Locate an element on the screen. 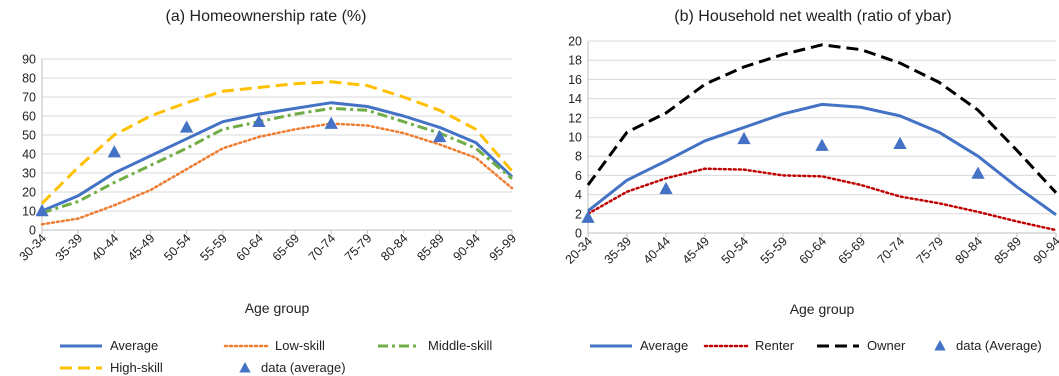 The height and width of the screenshot is (376, 1059). x-tick-label: 95-99 is located at coordinates (503, 247).